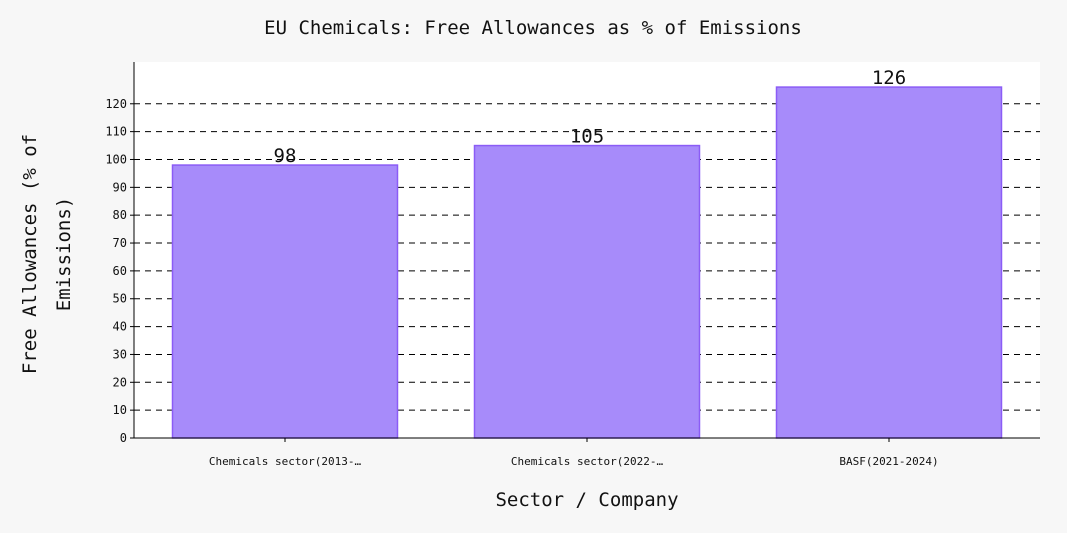  What do you see at coordinates (590, 117) in the screenshot?
I see `data-labels: 98 105 126` at bounding box center [590, 117].